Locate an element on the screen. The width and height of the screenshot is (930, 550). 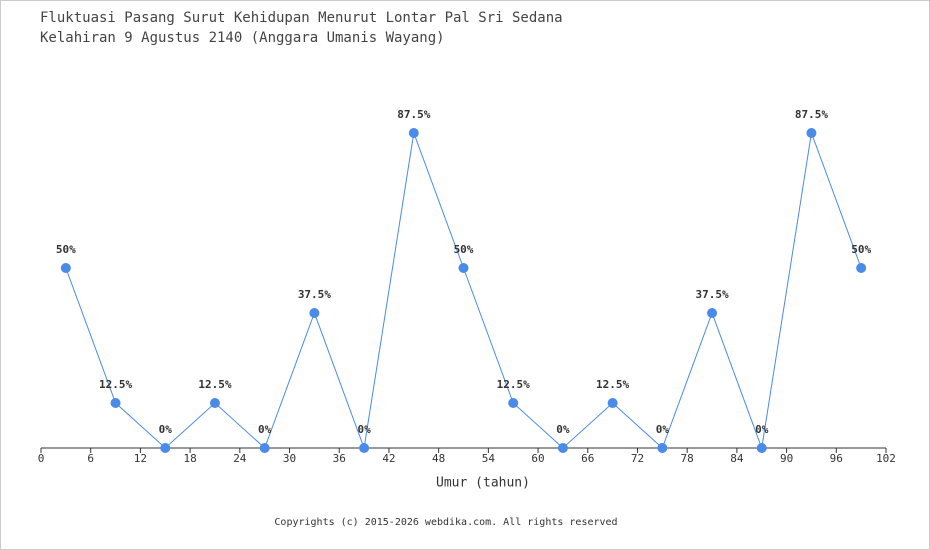
x-tick-label: 102 is located at coordinates (886, 458).